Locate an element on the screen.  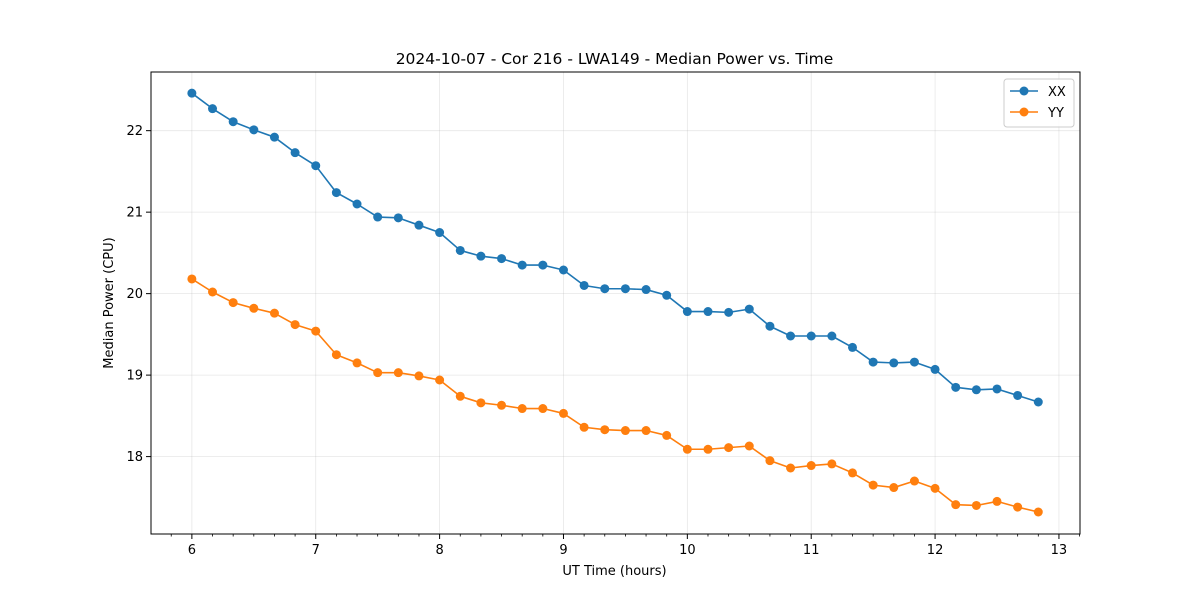
x-tick-label: 12 is located at coordinates (935, 550).